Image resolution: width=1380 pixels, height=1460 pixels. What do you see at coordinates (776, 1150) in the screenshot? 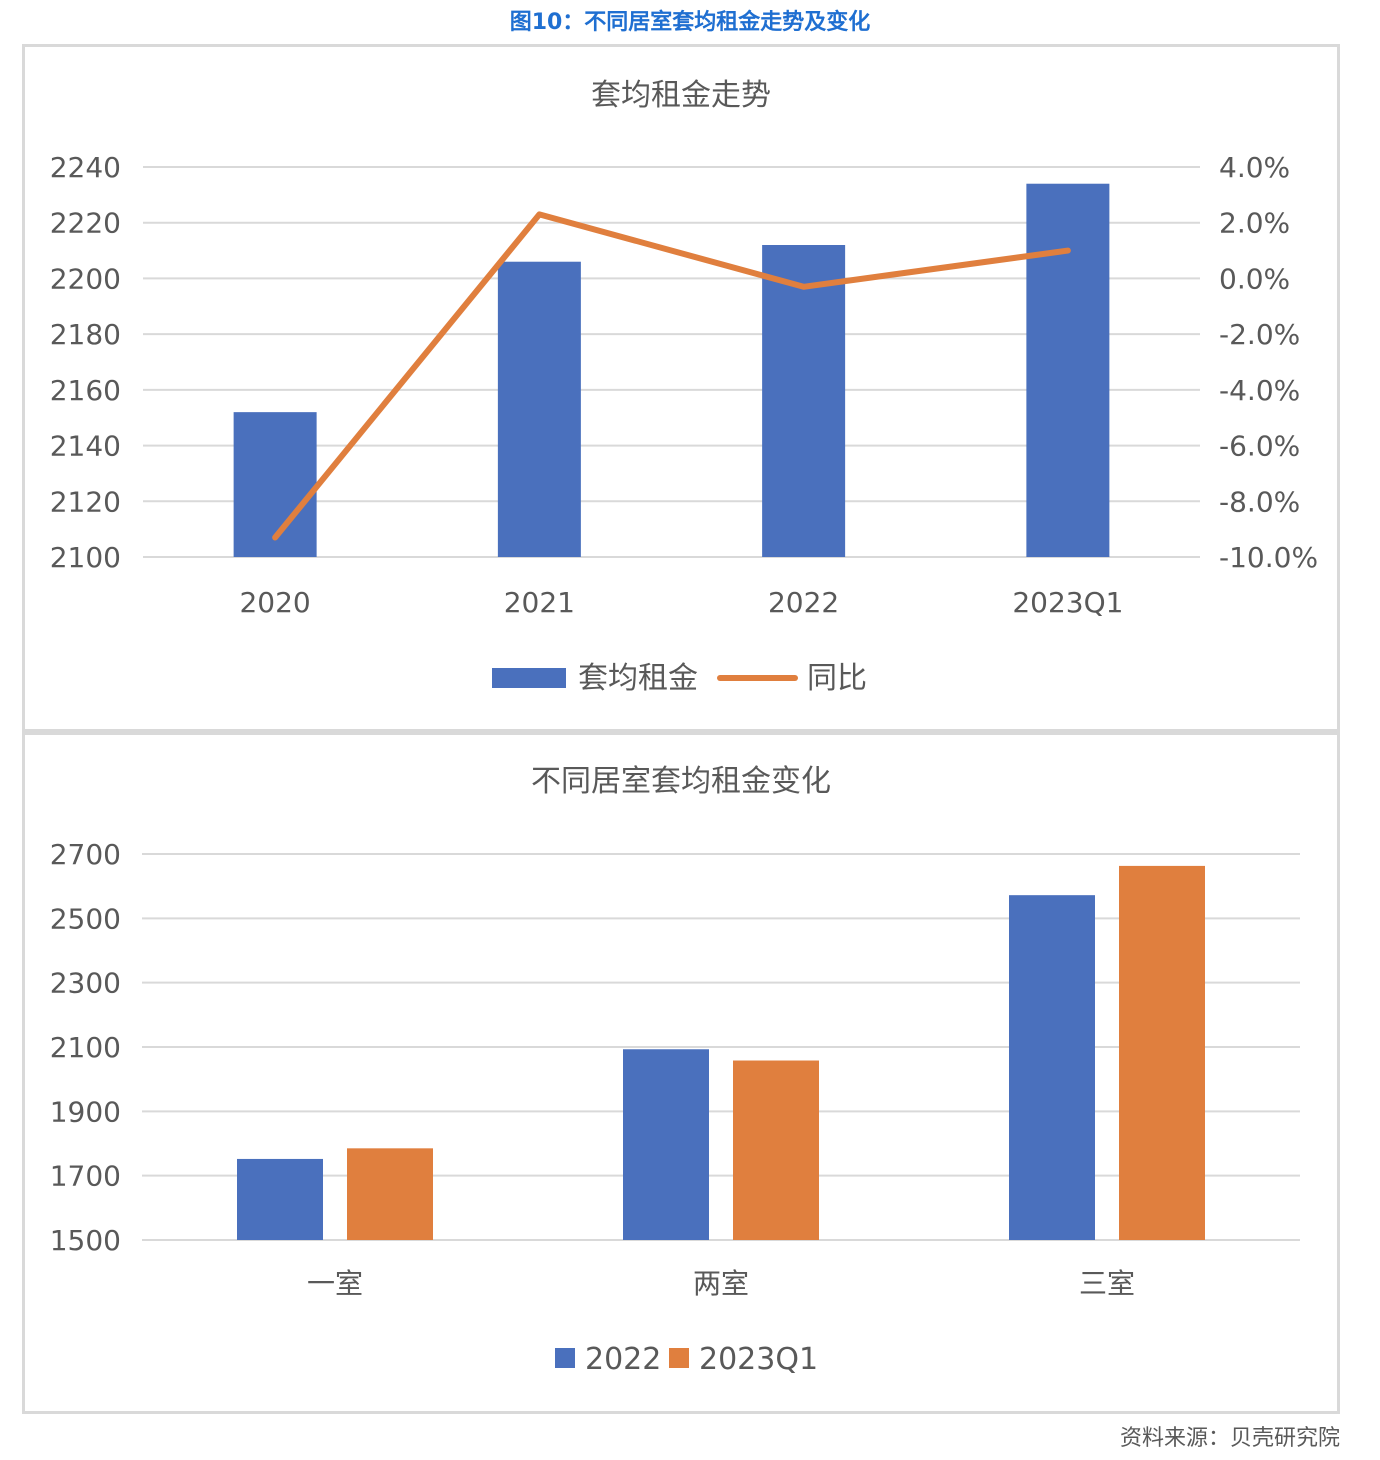
I see `bar-两室-2023Q1` at bounding box center [776, 1150].